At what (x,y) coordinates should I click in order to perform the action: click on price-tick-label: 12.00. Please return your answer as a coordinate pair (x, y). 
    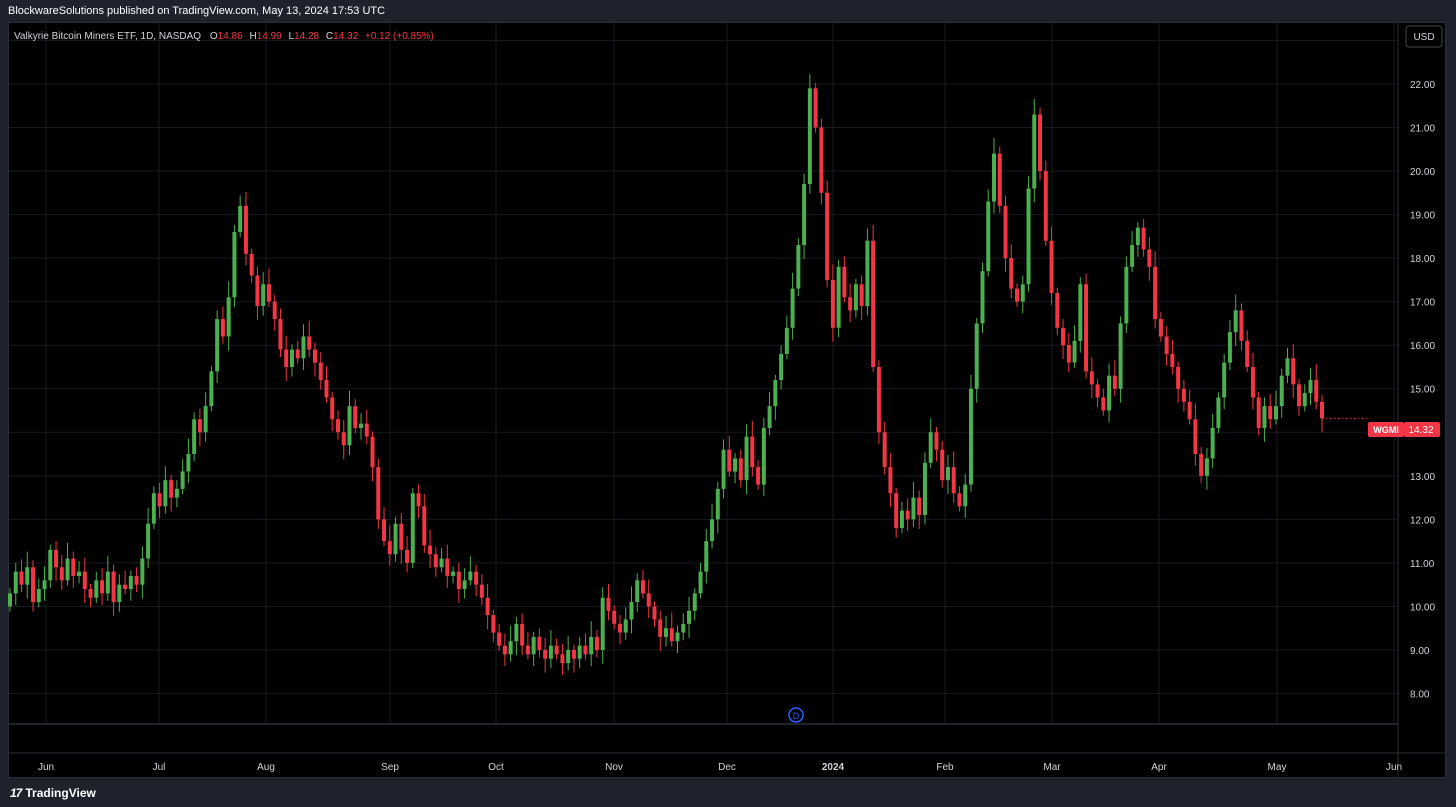
    Looking at the image, I should click on (1422, 520).